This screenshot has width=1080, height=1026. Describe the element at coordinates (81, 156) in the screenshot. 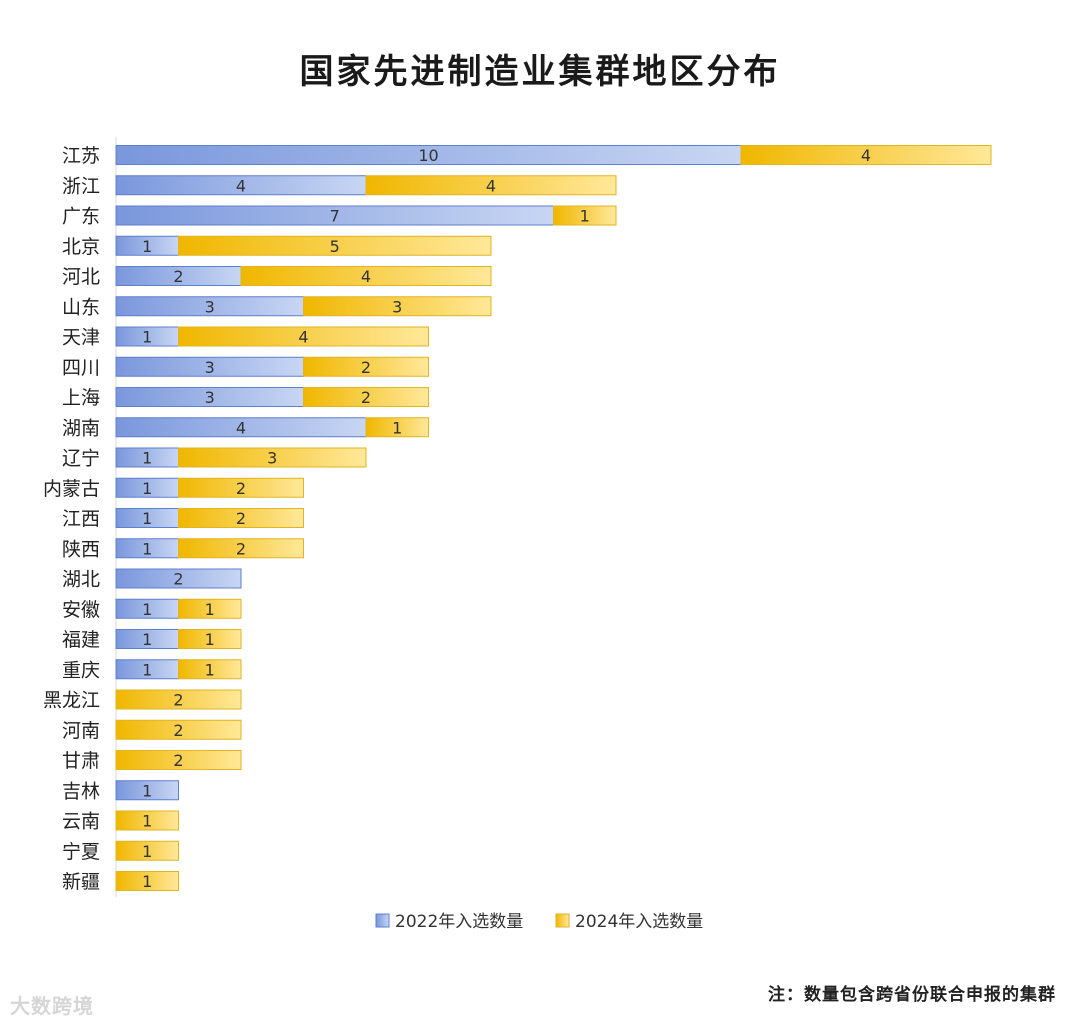

I see `category-label: 江苏` at that location.